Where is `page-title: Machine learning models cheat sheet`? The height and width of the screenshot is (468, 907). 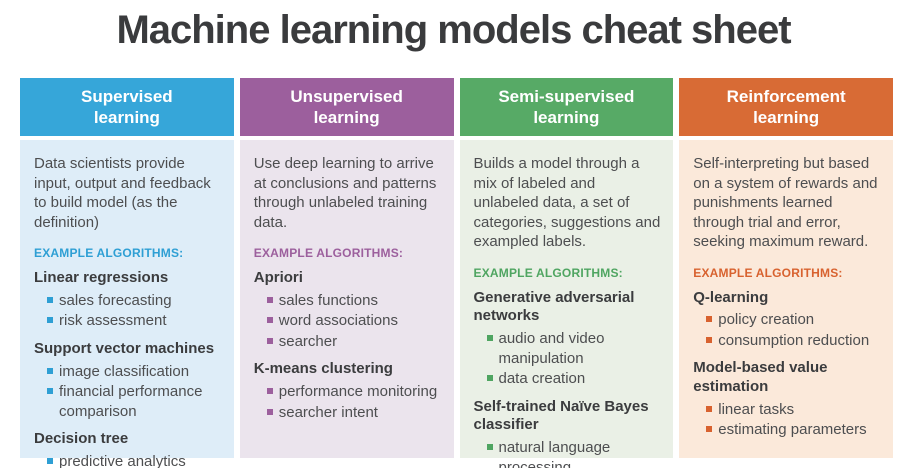
page-title: Machine learning models cheat sheet is located at coordinates (453, 30).